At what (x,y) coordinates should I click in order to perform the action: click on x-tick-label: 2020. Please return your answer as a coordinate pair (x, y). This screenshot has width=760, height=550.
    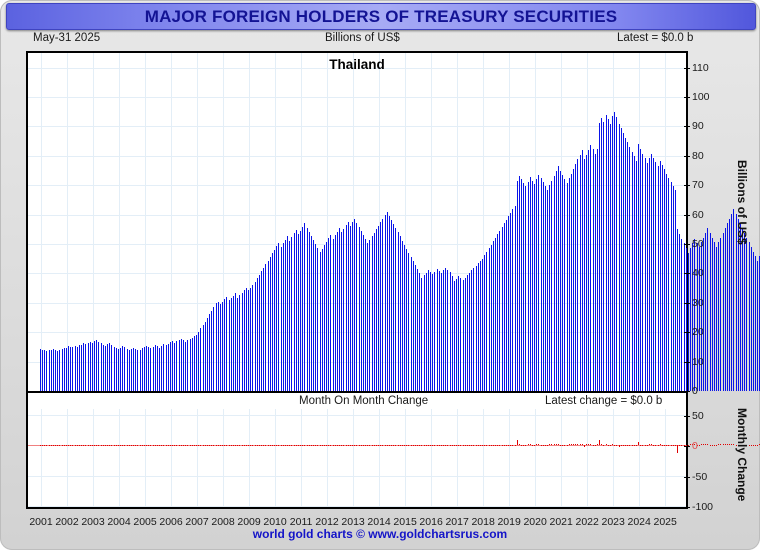
    Looking at the image, I should click on (535, 522).